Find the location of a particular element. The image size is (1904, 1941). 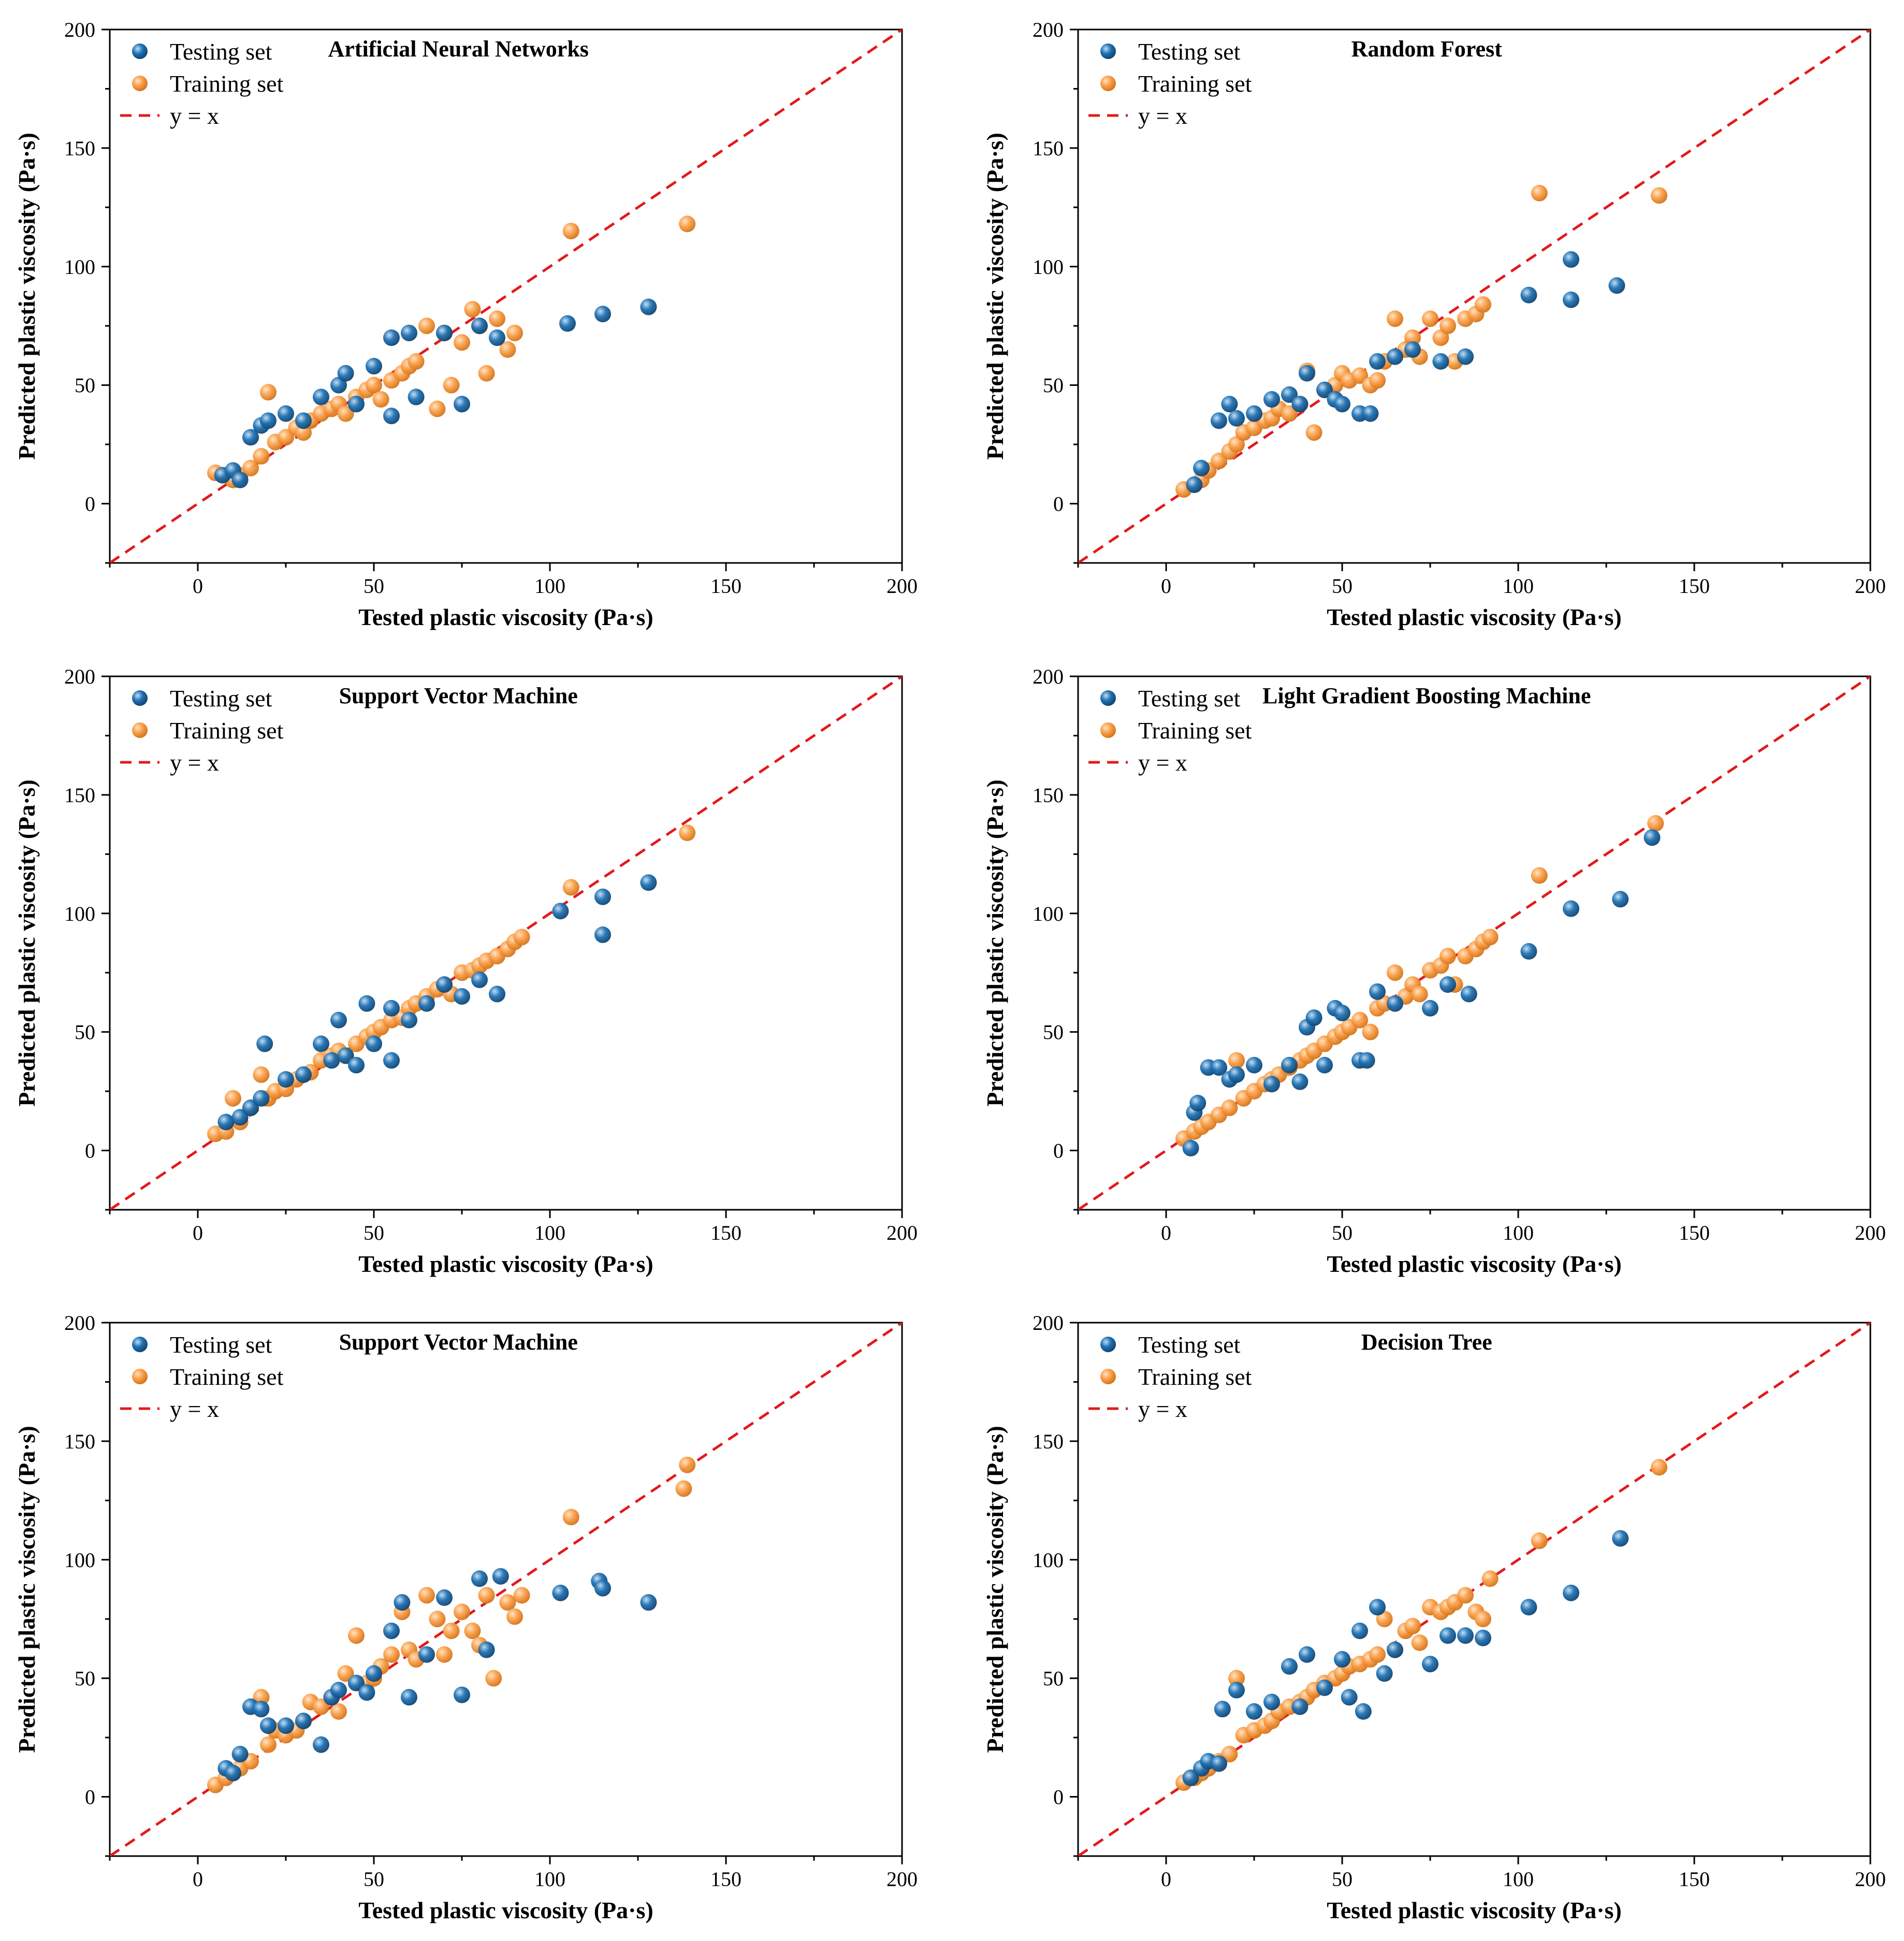

x-tick-label: 50 is located at coordinates (1342, 586).